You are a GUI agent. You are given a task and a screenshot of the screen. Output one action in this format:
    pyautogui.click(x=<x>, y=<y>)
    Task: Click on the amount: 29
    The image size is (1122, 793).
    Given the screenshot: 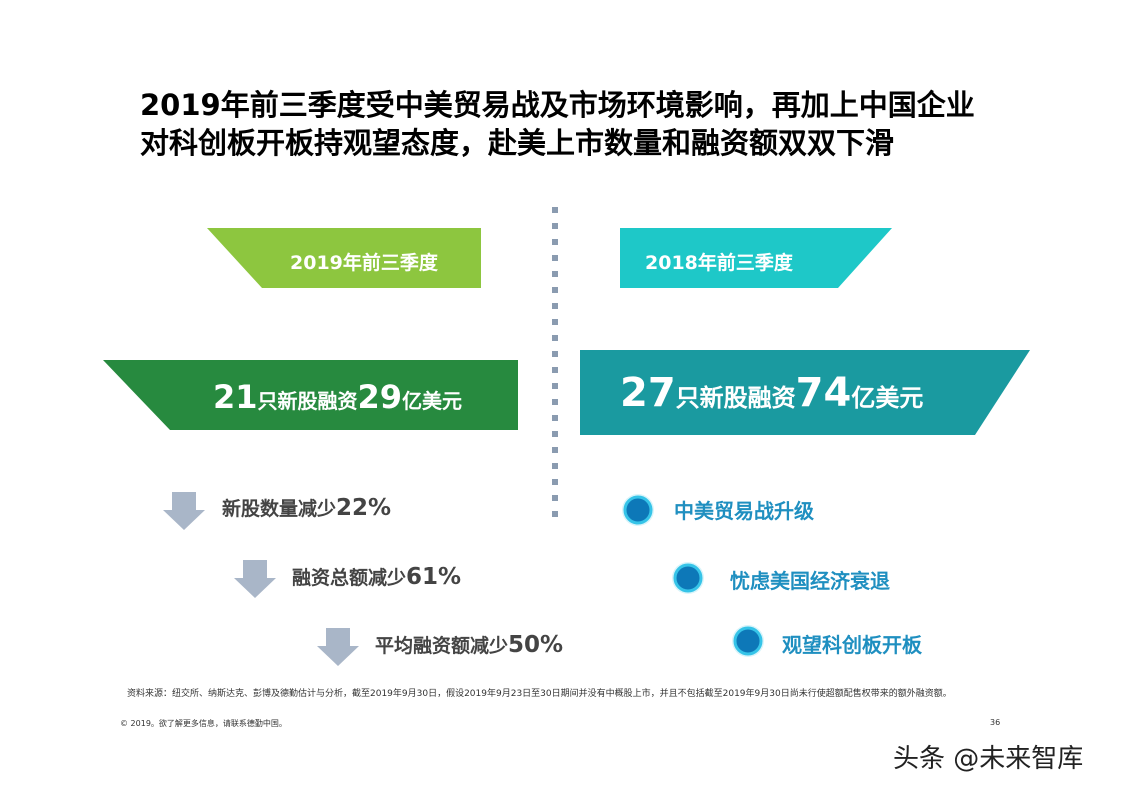 What is the action you would take?
    pyautogui.click(x=380, y=397)
    